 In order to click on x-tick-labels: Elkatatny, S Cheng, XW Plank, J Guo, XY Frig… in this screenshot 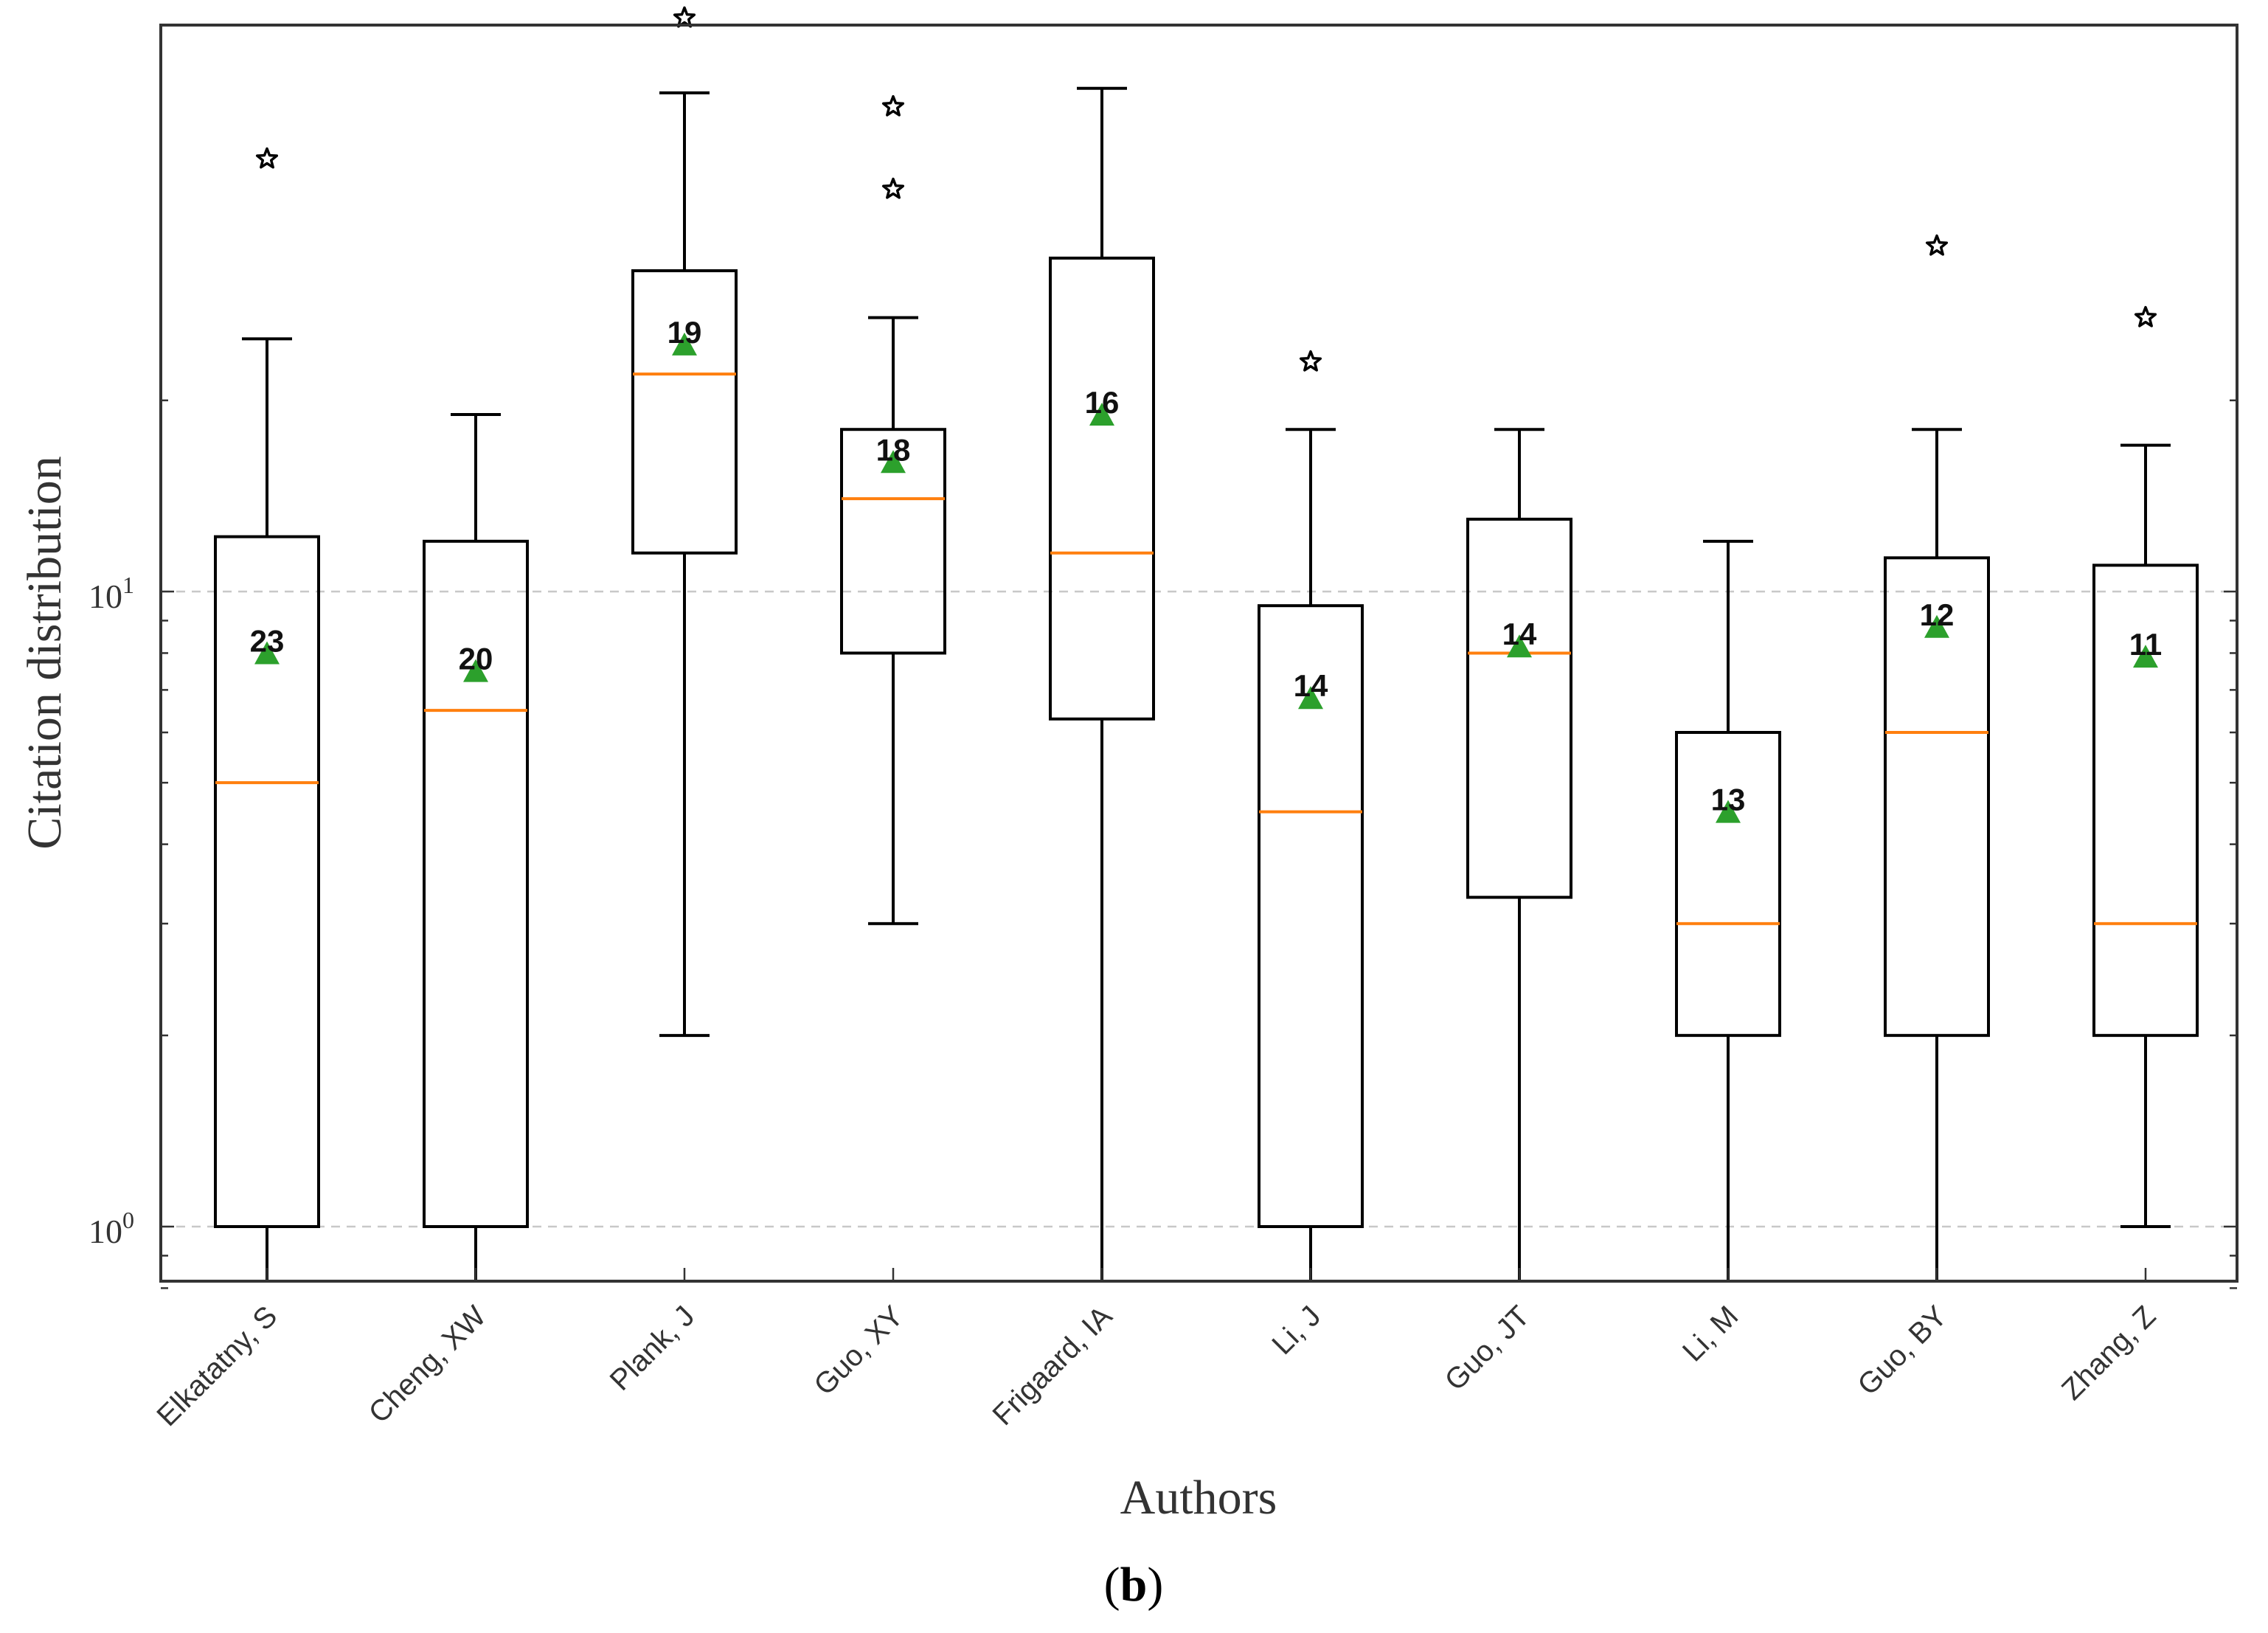, I will do `click(1156, 1350)`.